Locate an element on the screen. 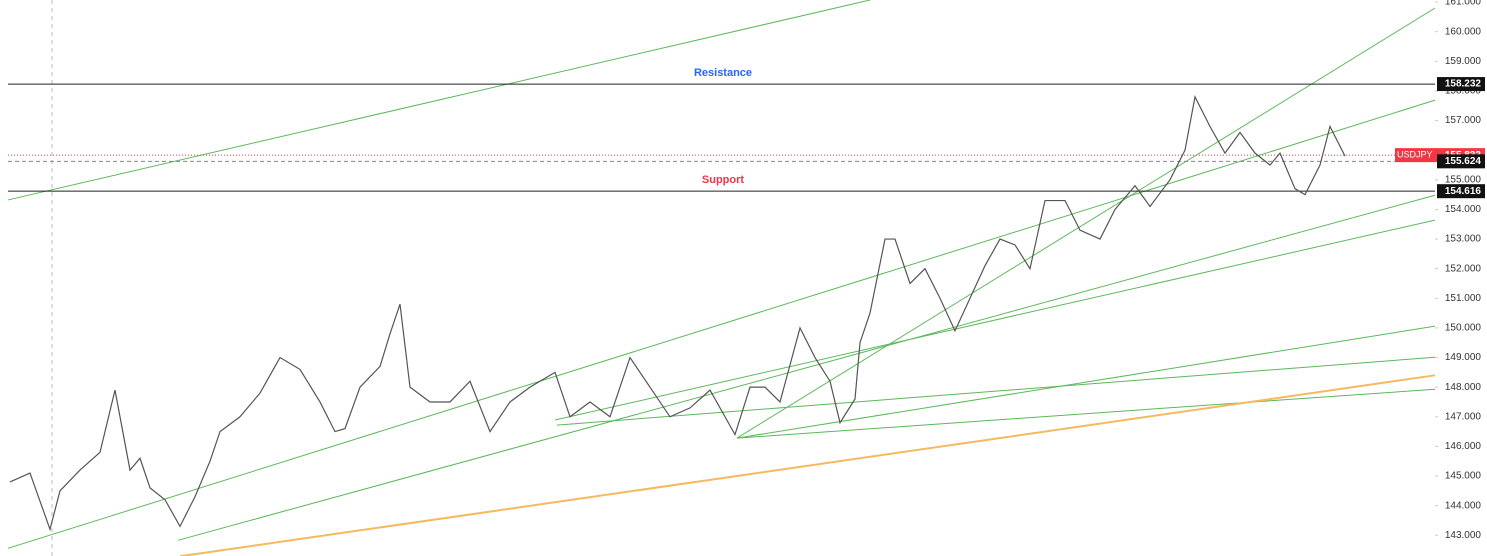 This screenshot has height=556, width=1487. y-tick-label: 152.000 is located at coordinates (1463, 268).